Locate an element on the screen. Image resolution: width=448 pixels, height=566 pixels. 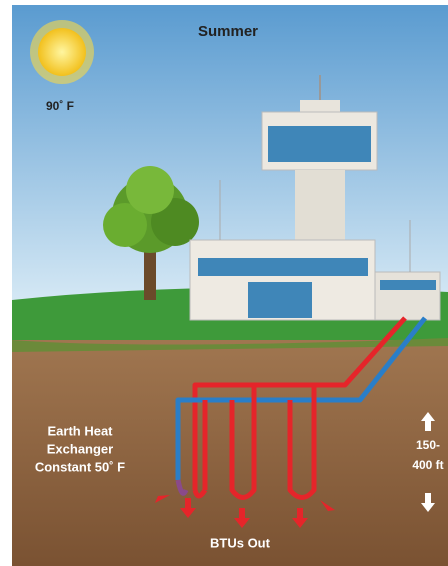
depth-label: 150- is located at coordinates (428, 445).